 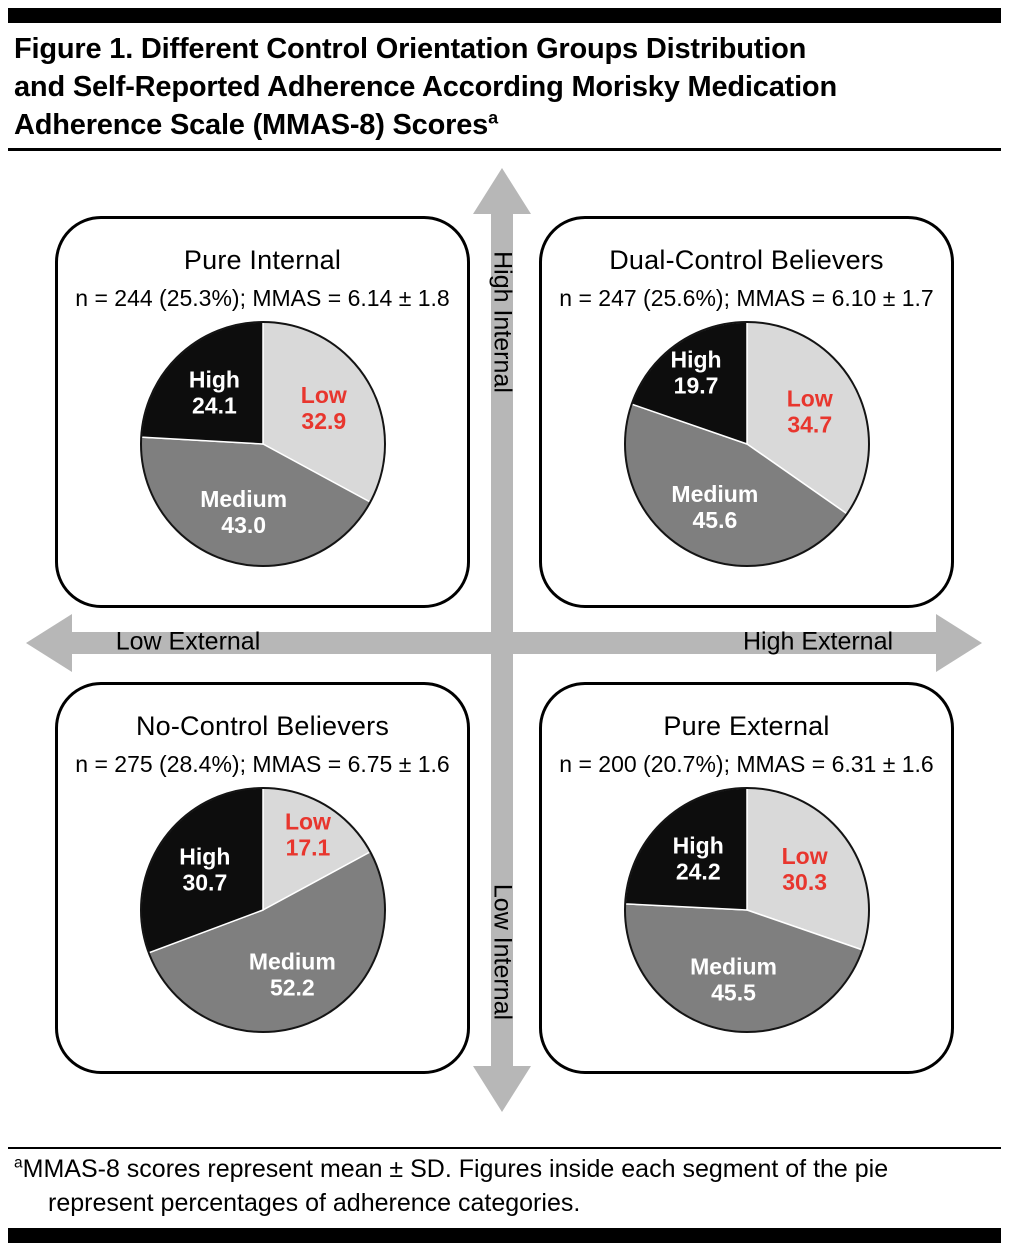 What do you see at coordinates (502, 952) in the screenshot?
I see `axis-label-low-internal: Low Internal` at bounding box center [502, 952].